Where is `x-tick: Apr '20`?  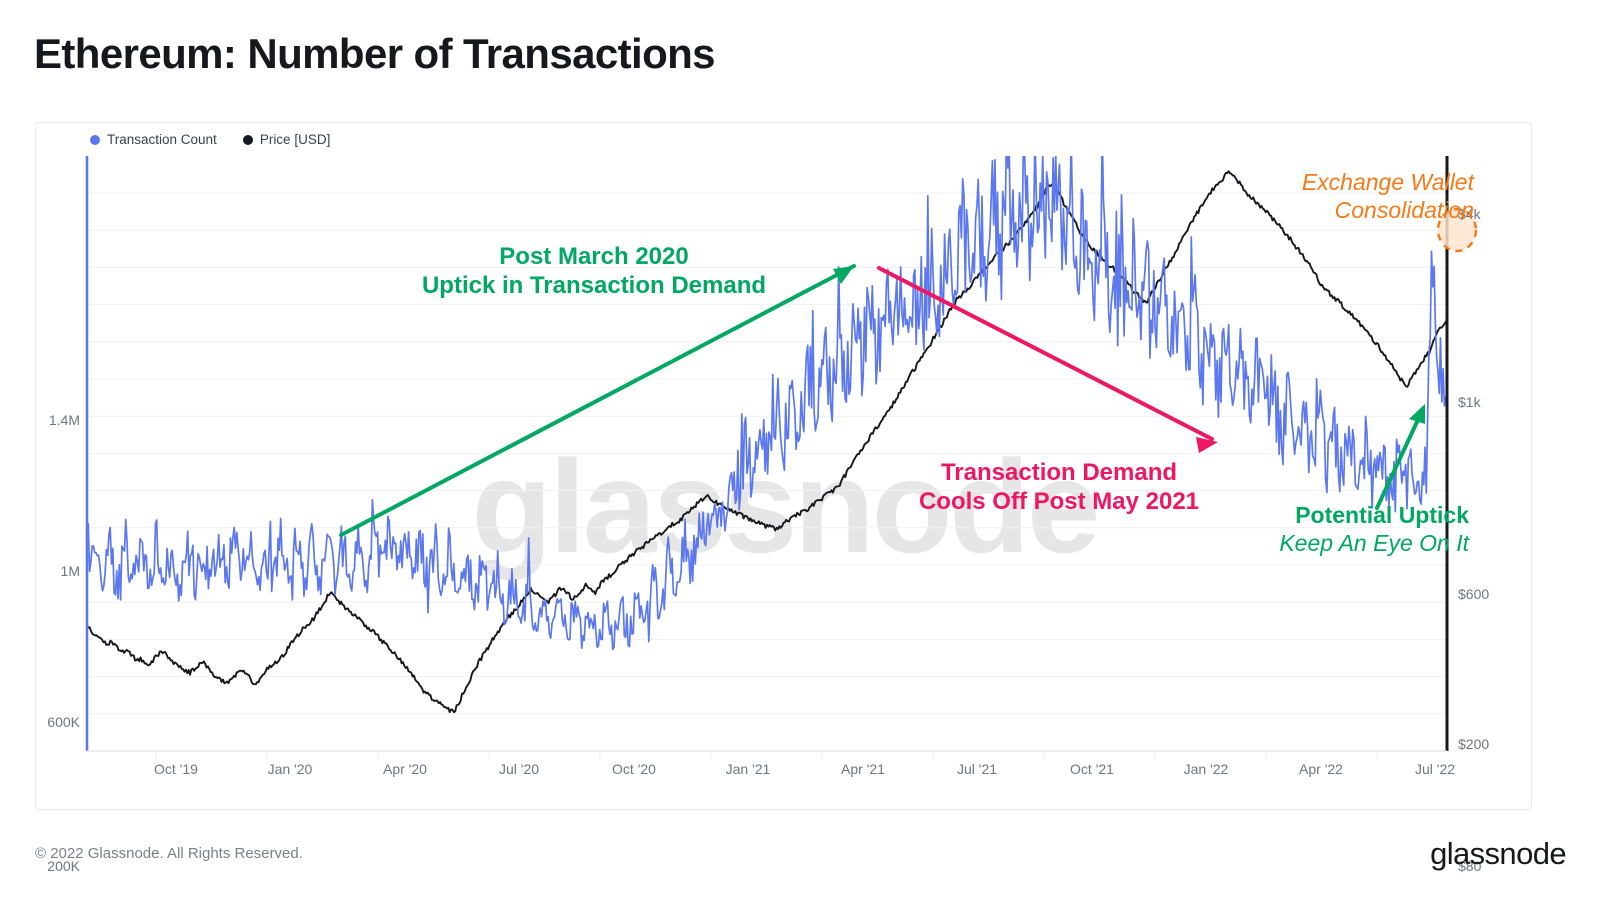
x-tick: Apr '20 is located at coordinates (405, 769).